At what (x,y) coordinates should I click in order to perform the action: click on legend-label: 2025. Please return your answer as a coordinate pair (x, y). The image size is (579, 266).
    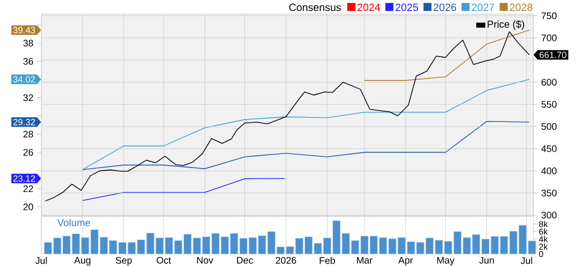
    Looking at the image, I should click on (407, 8).